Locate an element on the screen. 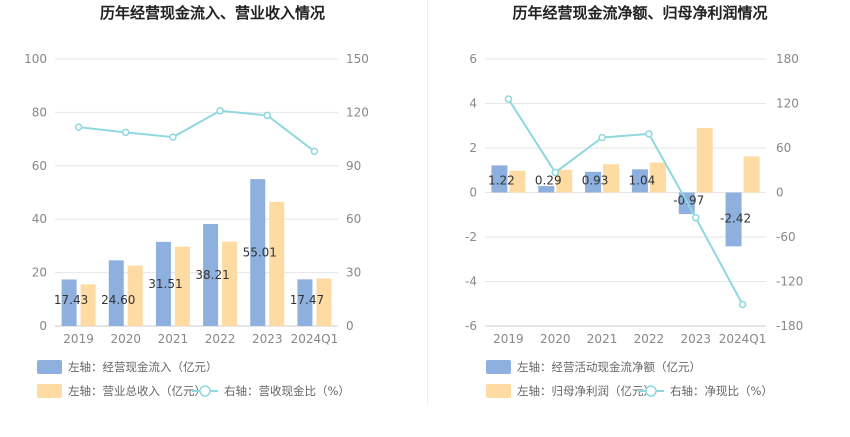 This screenshot has height=437, width=850. data-label: 55.01 is located at coordinates (260, 253).